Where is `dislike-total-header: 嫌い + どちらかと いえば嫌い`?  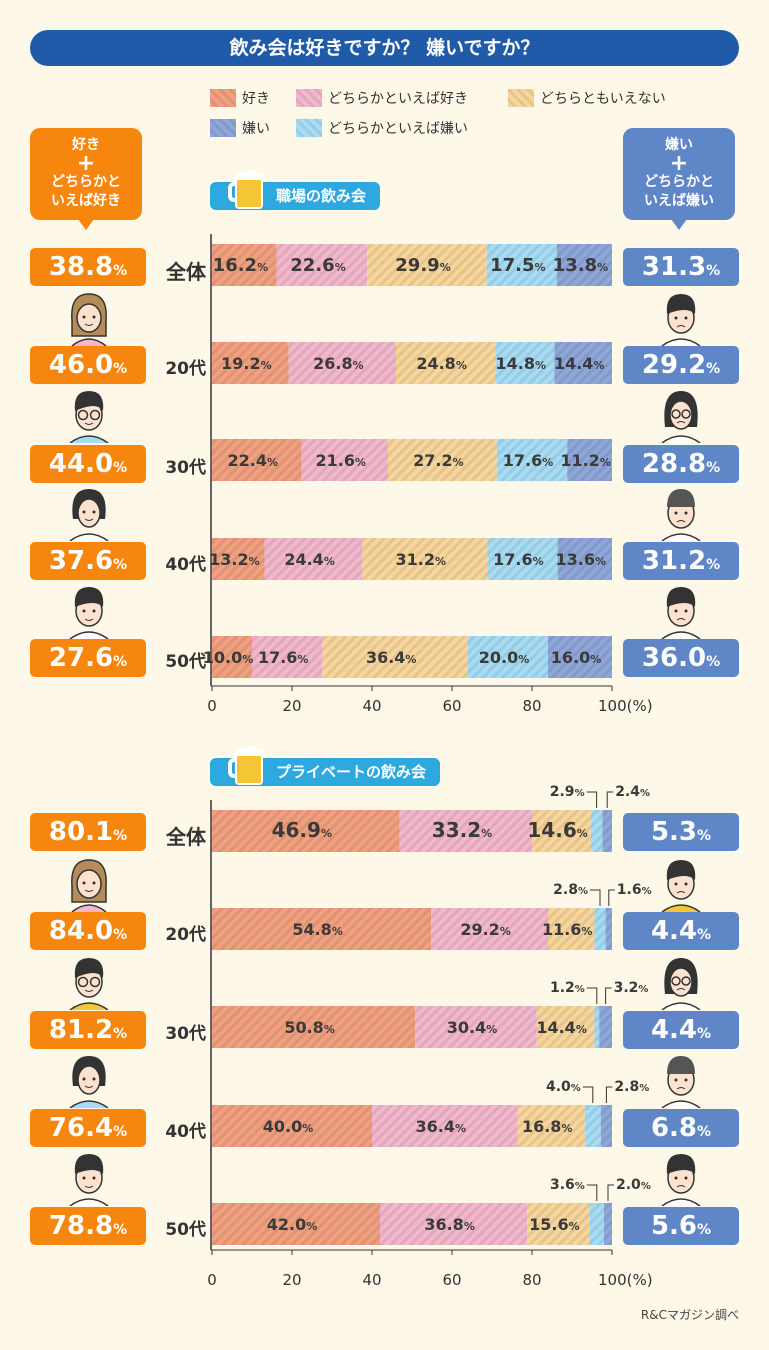 dislike-total-header: 嫌い + どちらかと いえば嫌い is located at coordinates (679, 179).